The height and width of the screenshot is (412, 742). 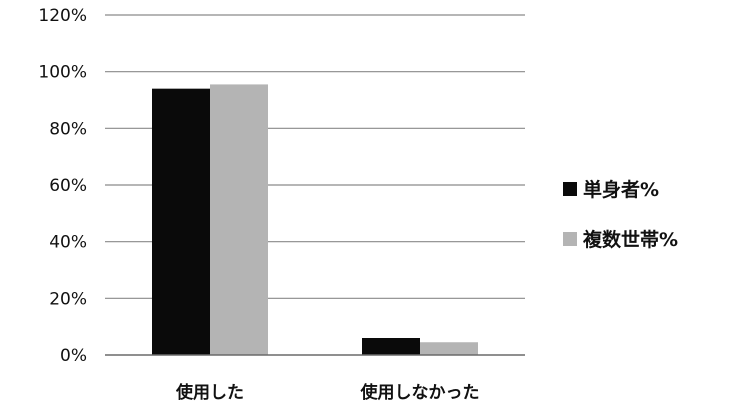 What do you see at coordinates (621, 189) in the screenshot?
I see `legend-label: 単身者%` at bounding box center [621, 189].